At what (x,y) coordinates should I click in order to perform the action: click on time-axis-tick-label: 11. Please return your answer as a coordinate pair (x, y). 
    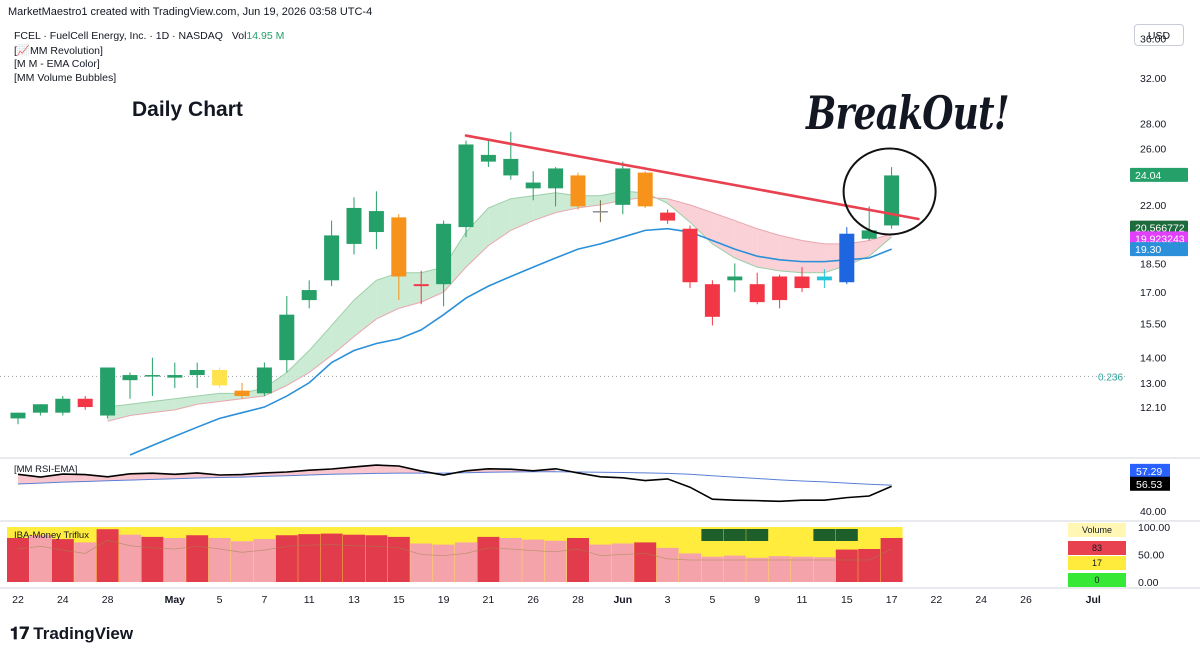
    Looking at the image, I should click on (309, 600).